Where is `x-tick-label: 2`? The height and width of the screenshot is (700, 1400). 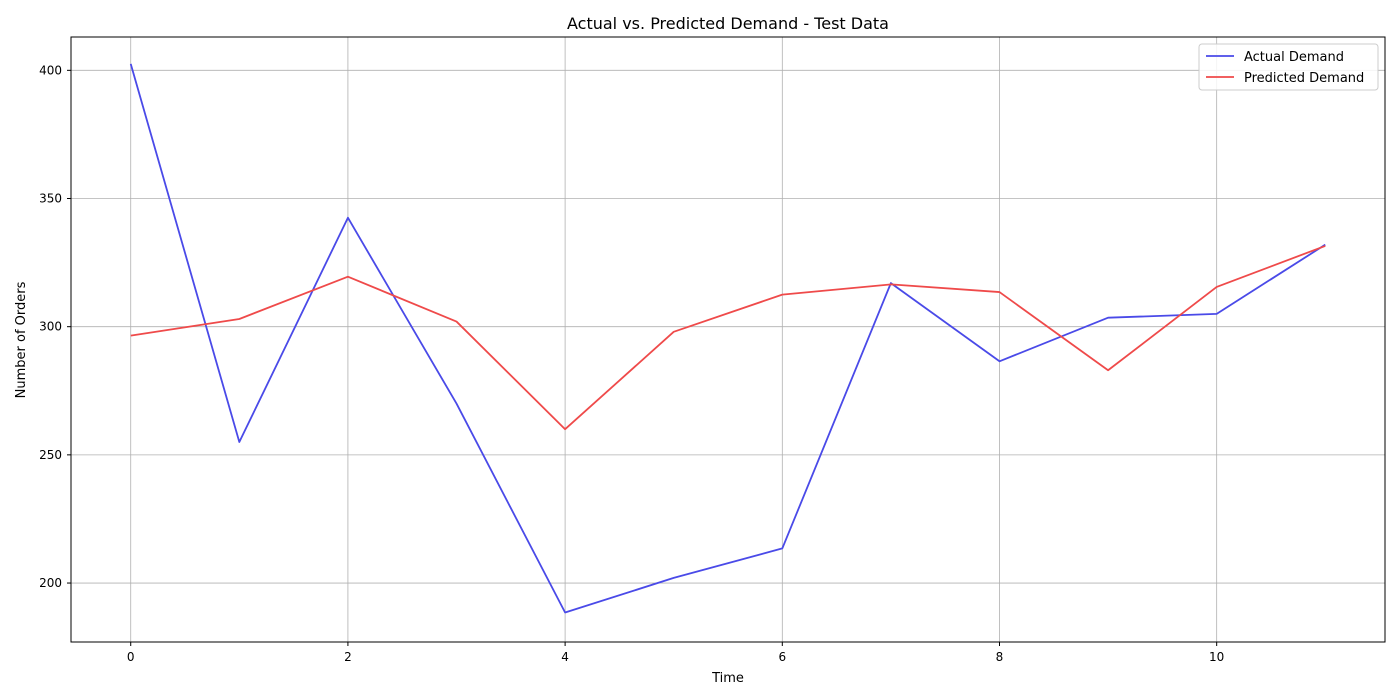 x-tick-label: 2 is located at coordinates (348, 657).